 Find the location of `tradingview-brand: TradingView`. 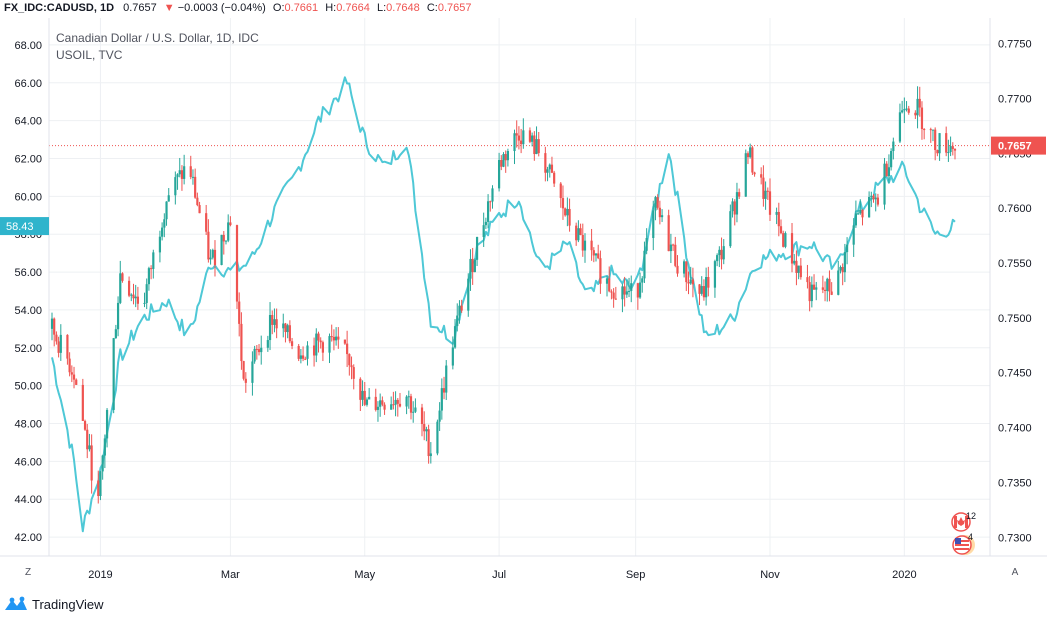

tradingview-brand: TradingView is located at coordinates (54, 604).